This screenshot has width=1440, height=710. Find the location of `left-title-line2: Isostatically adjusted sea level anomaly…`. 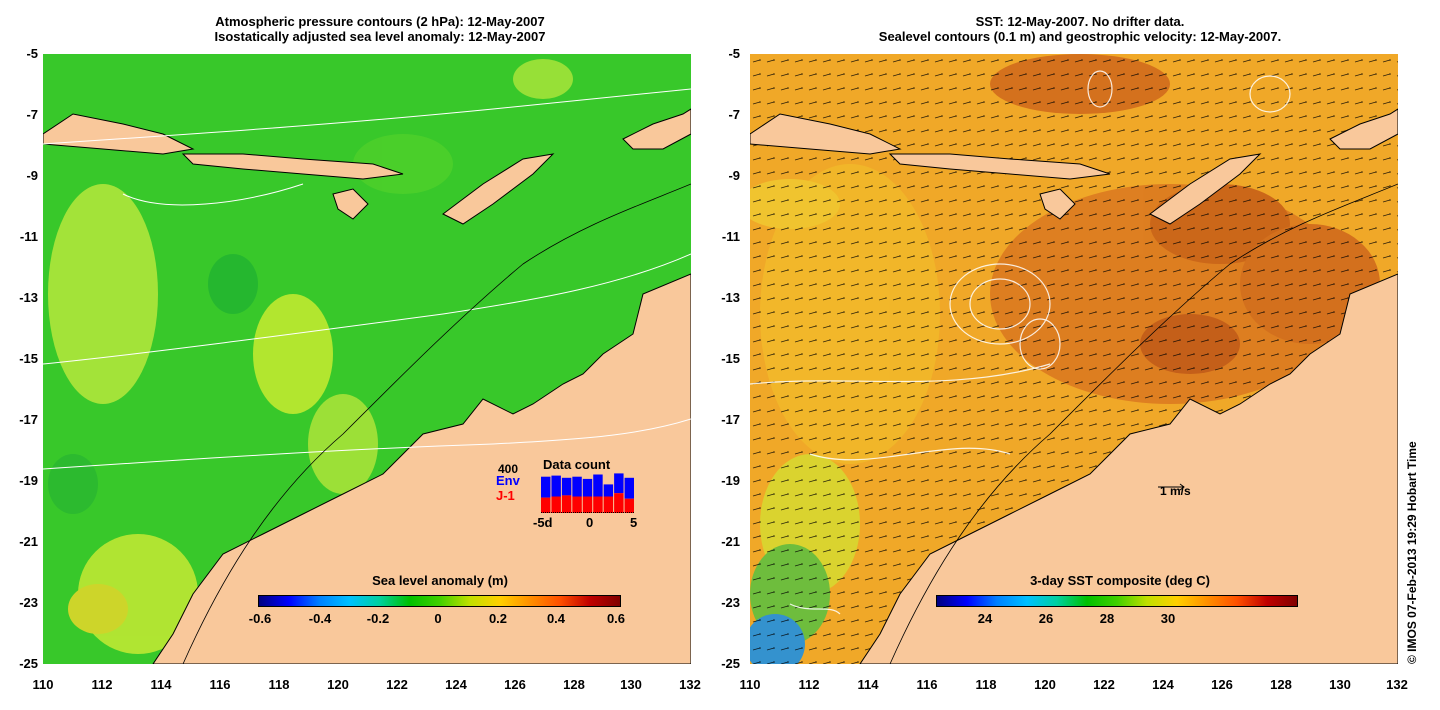

left-title-line2: Isostatically adjusted sea level anomaly… is located at coordinates (380, 36).